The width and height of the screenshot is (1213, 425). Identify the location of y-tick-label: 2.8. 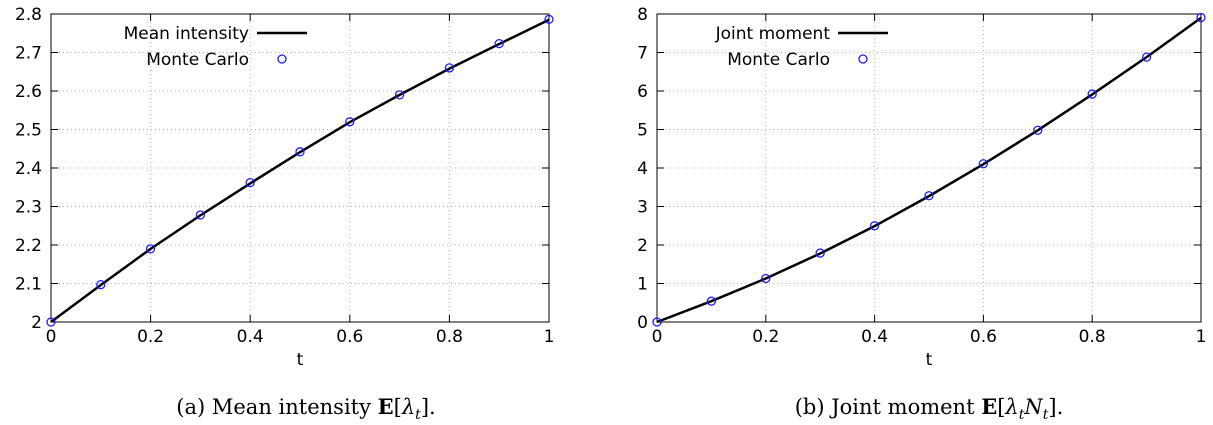
(28, 15).